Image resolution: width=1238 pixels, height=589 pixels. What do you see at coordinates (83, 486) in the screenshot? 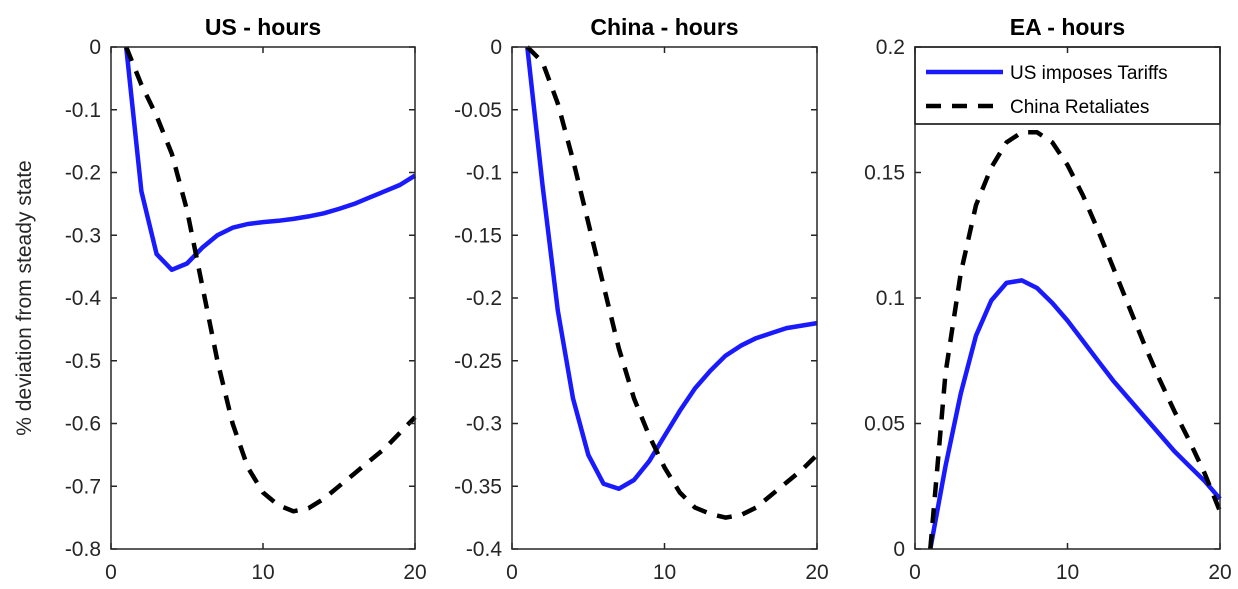
I see `y-tick-label: -0.7` at bounding box center [83, 486].